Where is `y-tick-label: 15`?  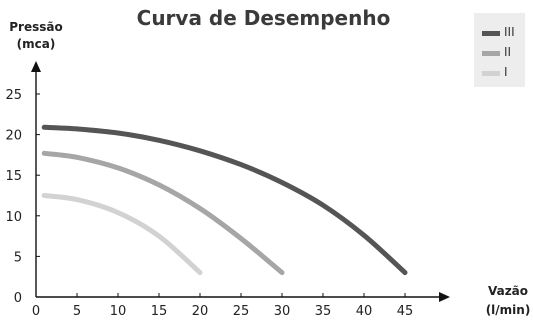 y-tick-label: 15 is located at coordinates (13, 176).